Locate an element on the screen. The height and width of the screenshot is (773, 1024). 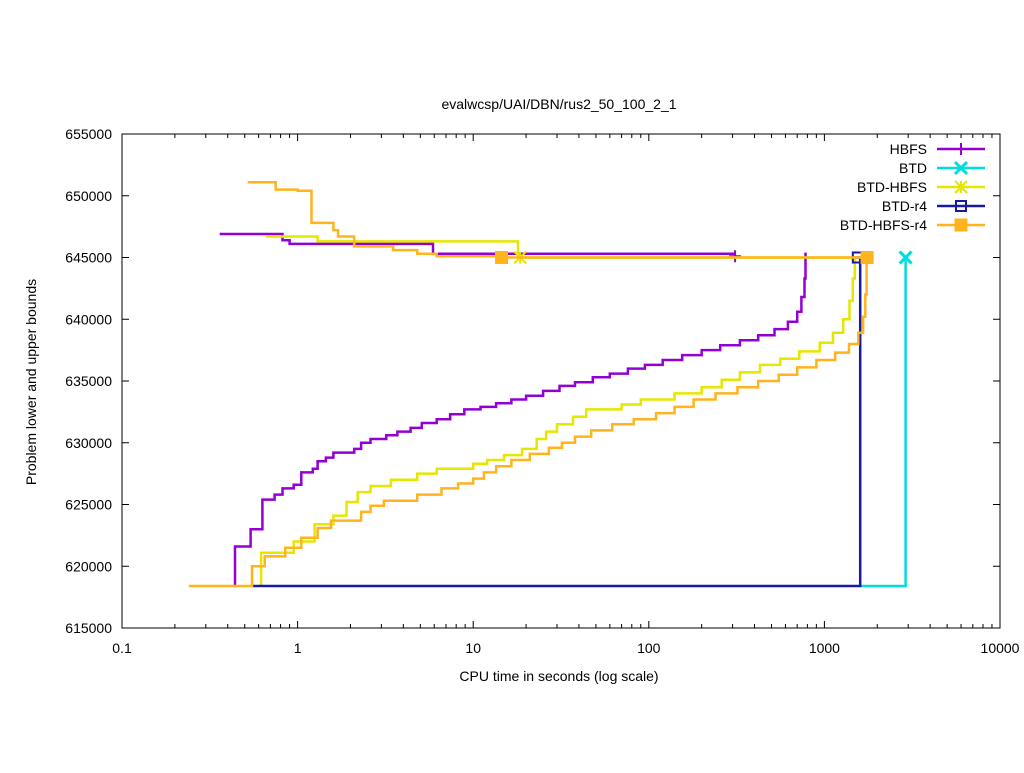
x-tick-label: 10 is located at coordinates (473, 648).